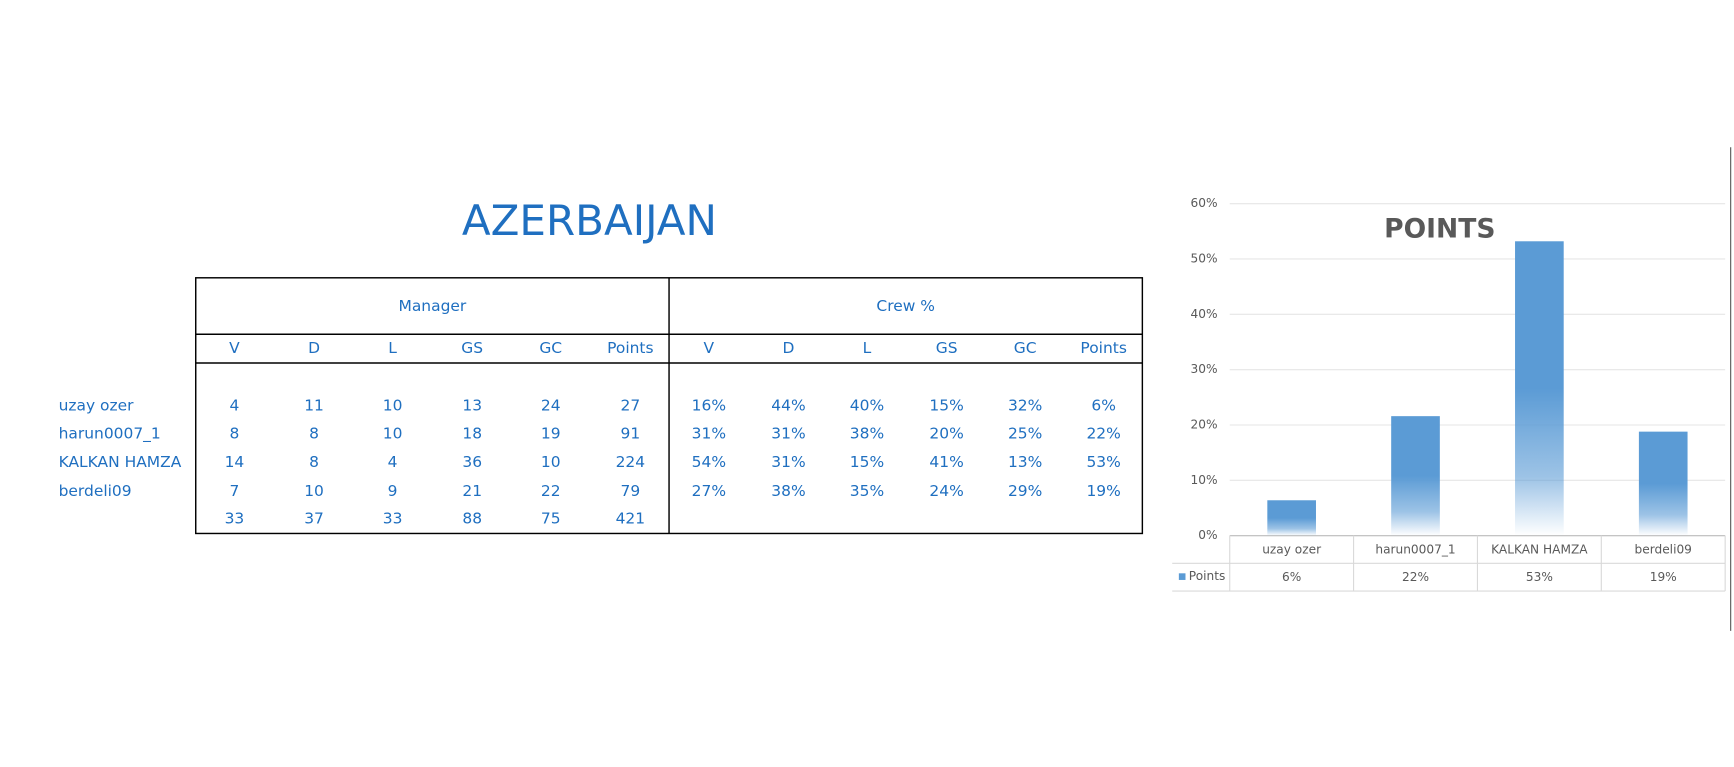 Image resolution: width=1734 pixels, height=767 pixels. I want to click on group-header: Manager, so click(433, 306).